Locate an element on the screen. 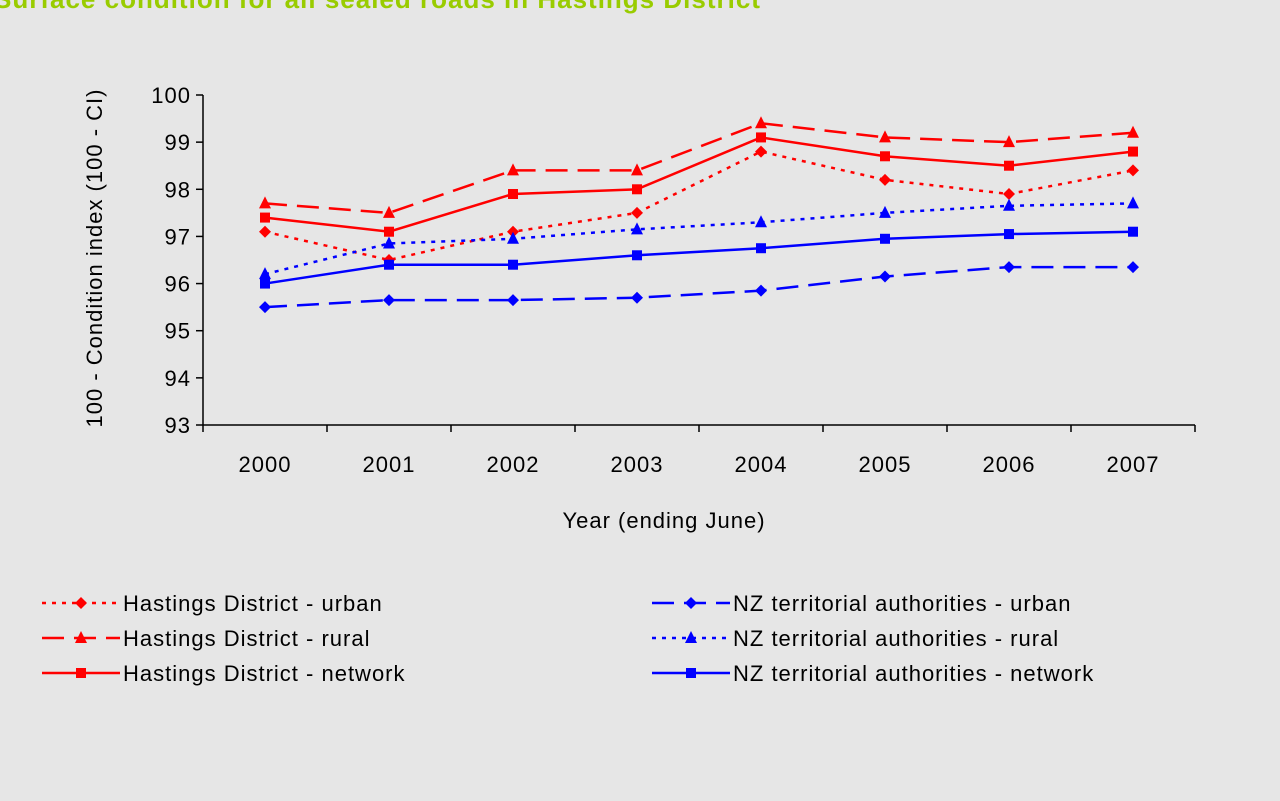 The height and width of the screenshot is (801, 1280). y-tick-label: 94 is located at coordinates (178, 378).